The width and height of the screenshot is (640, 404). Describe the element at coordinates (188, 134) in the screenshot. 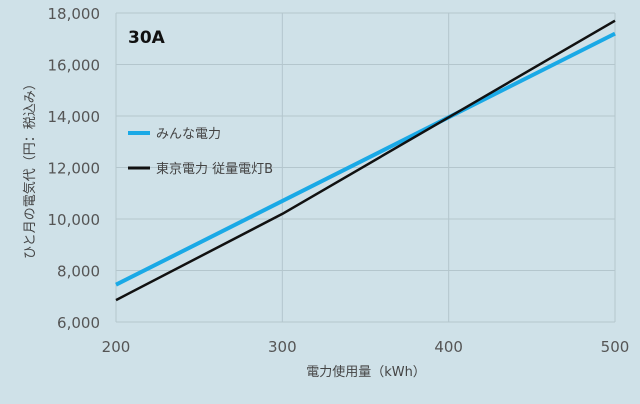

I see `legend-label: みんな電力` at that location.